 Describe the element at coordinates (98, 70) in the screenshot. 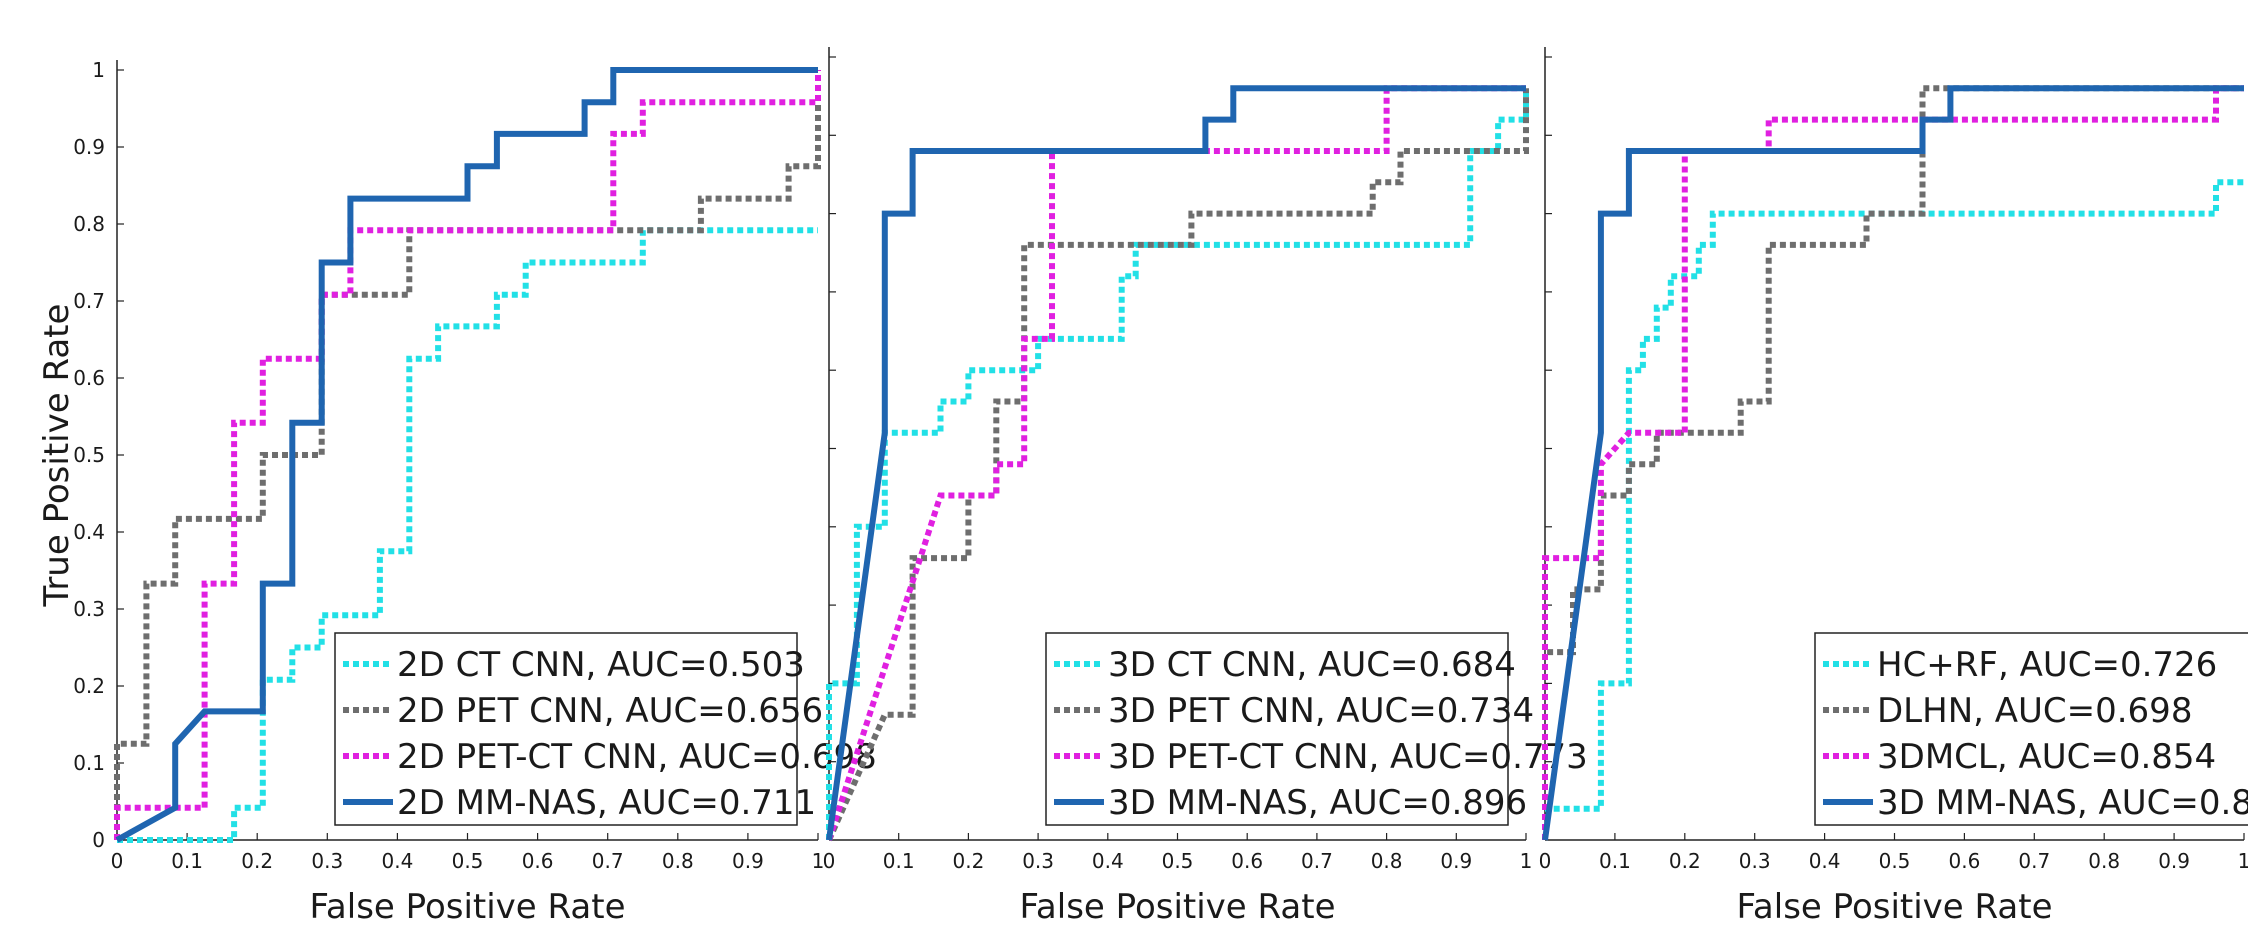

I see `y-tick-label: 1` at that location.